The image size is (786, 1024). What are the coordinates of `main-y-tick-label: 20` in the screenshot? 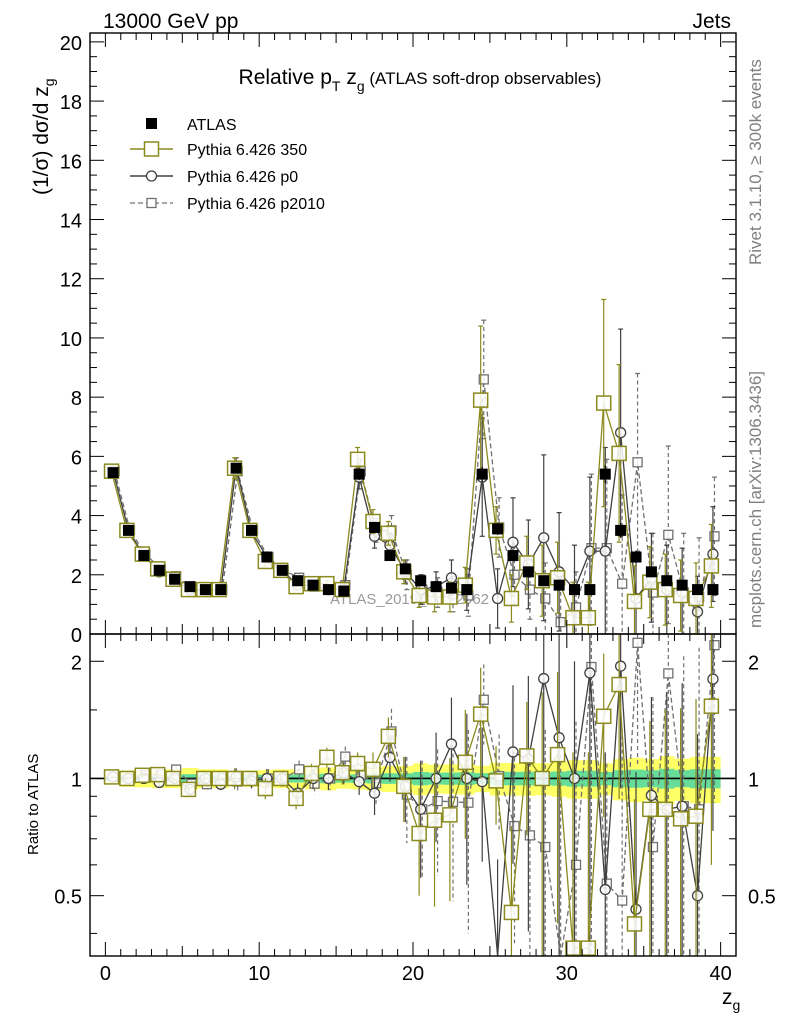 It's located at (71, 44).